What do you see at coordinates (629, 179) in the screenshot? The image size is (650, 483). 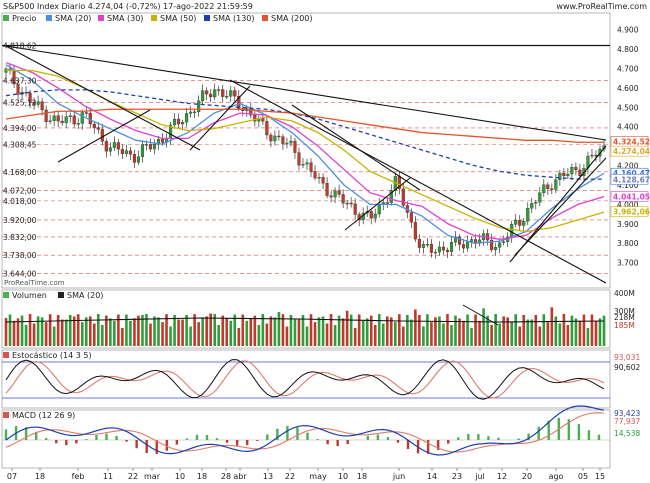 I see `value-tag` at bounding box center [629, 179].